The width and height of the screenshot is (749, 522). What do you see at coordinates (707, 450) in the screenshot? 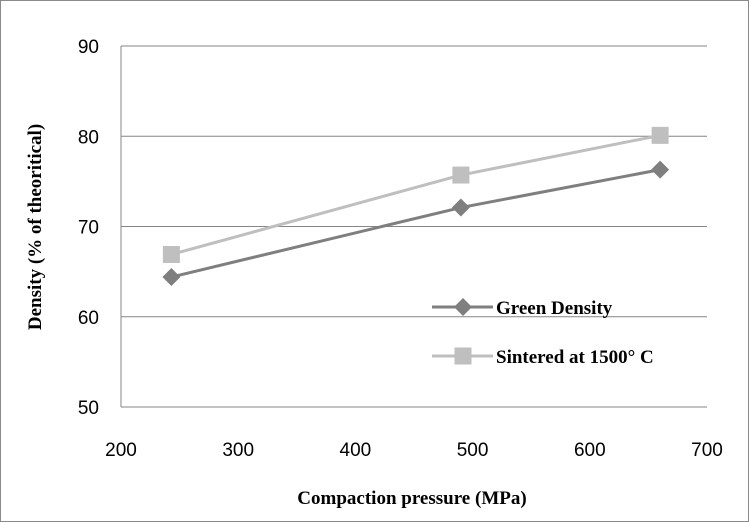
I see `x-tick-label-700: 700` at bounding box center [707, 450].